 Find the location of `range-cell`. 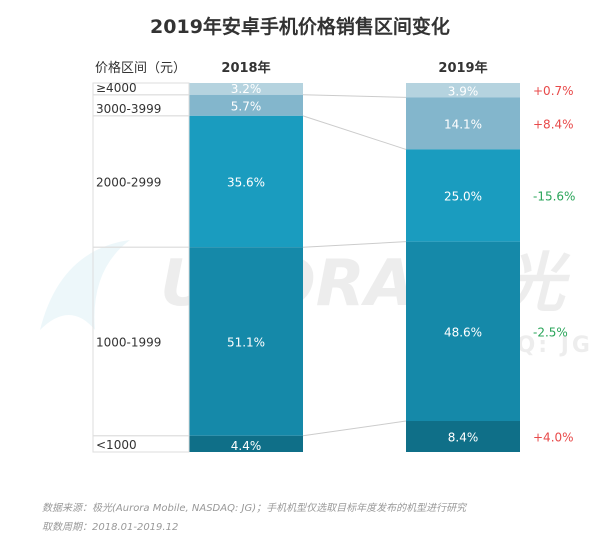

range-cell is located at coordinates (141, 444).